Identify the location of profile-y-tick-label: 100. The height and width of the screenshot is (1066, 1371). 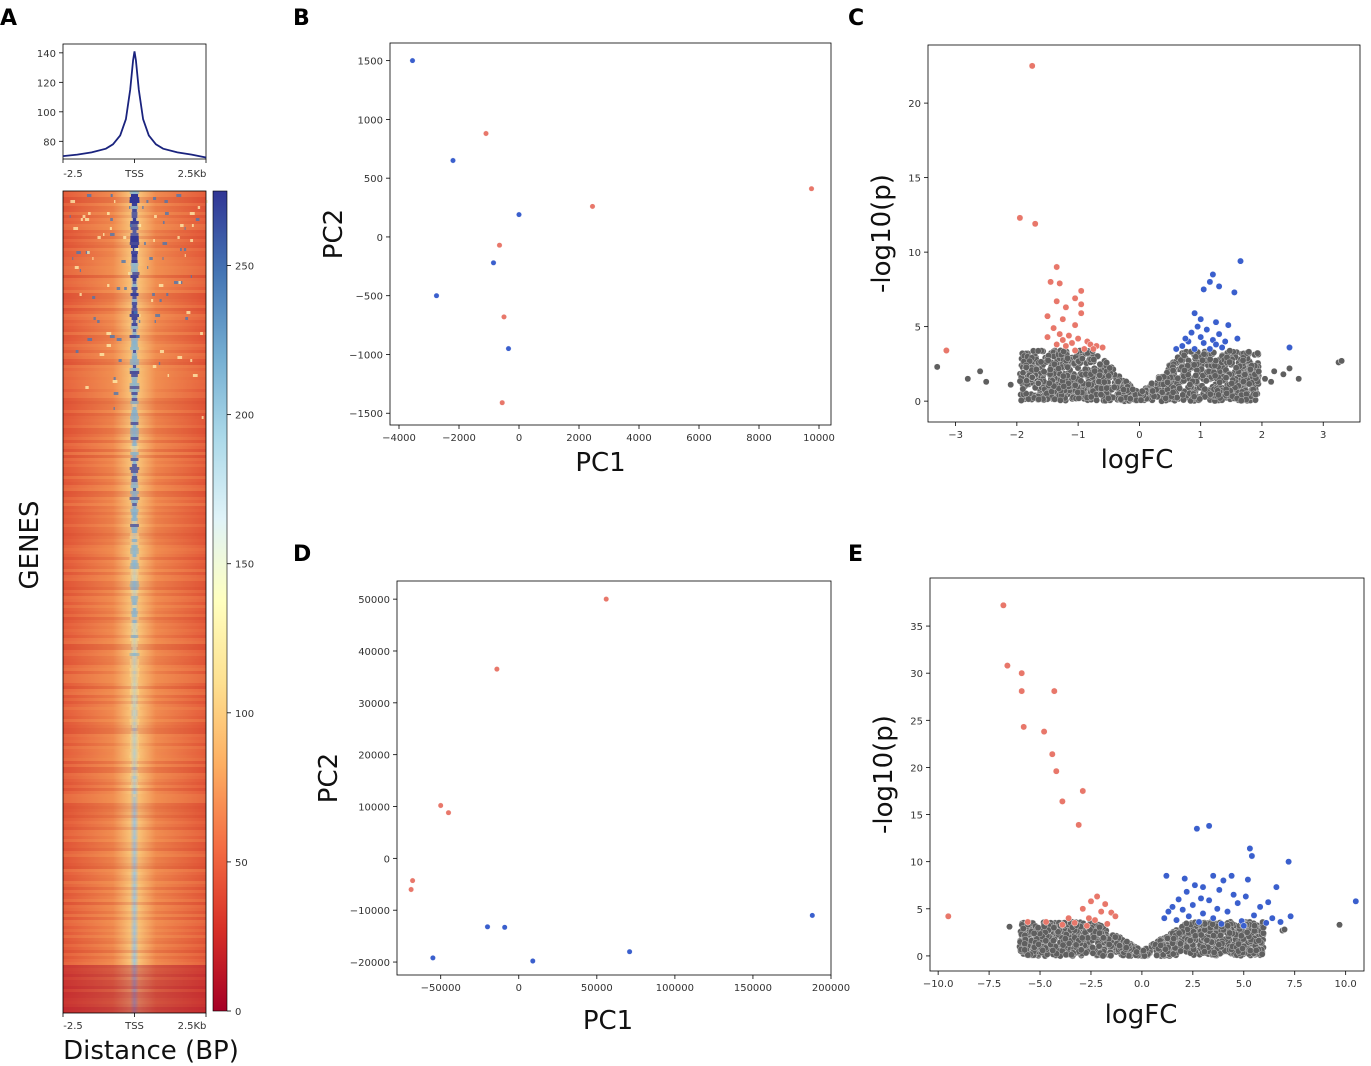
(46, 113).